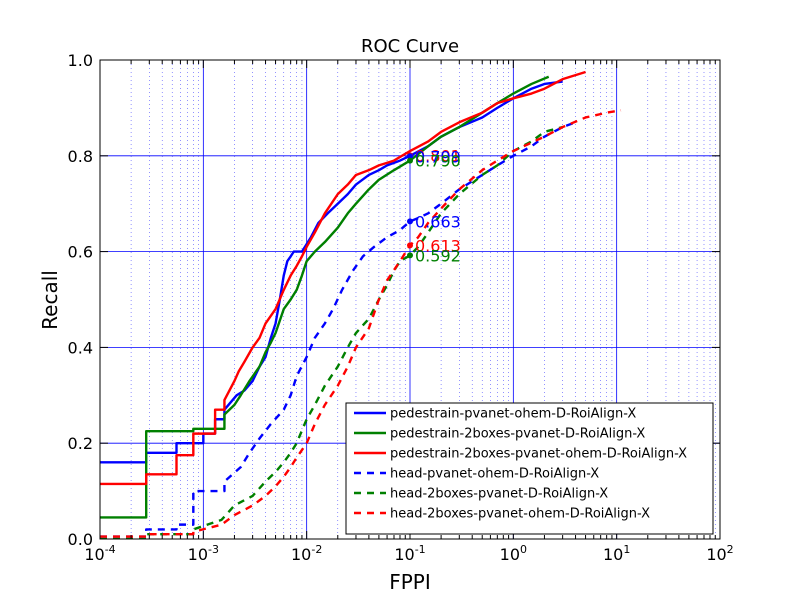 The image size is (800, 600). What do you see at coordinates (409, 553) in the screenshot?
I see `x-tick-label: 10⁻¹` at bounding box center [409, 553].